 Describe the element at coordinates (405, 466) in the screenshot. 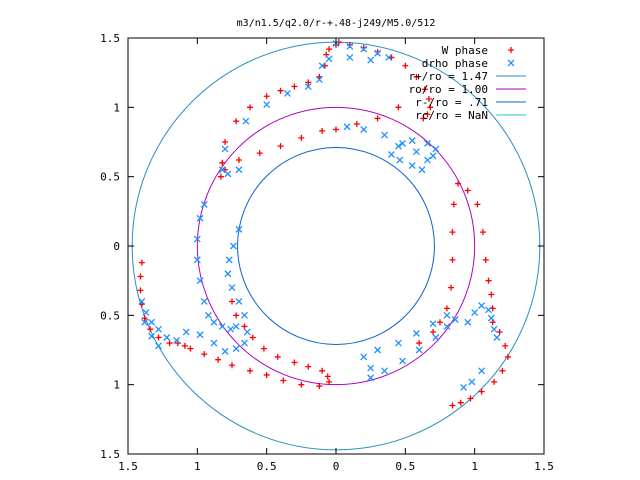

I see `x-tick-label: 0.5` at that location.